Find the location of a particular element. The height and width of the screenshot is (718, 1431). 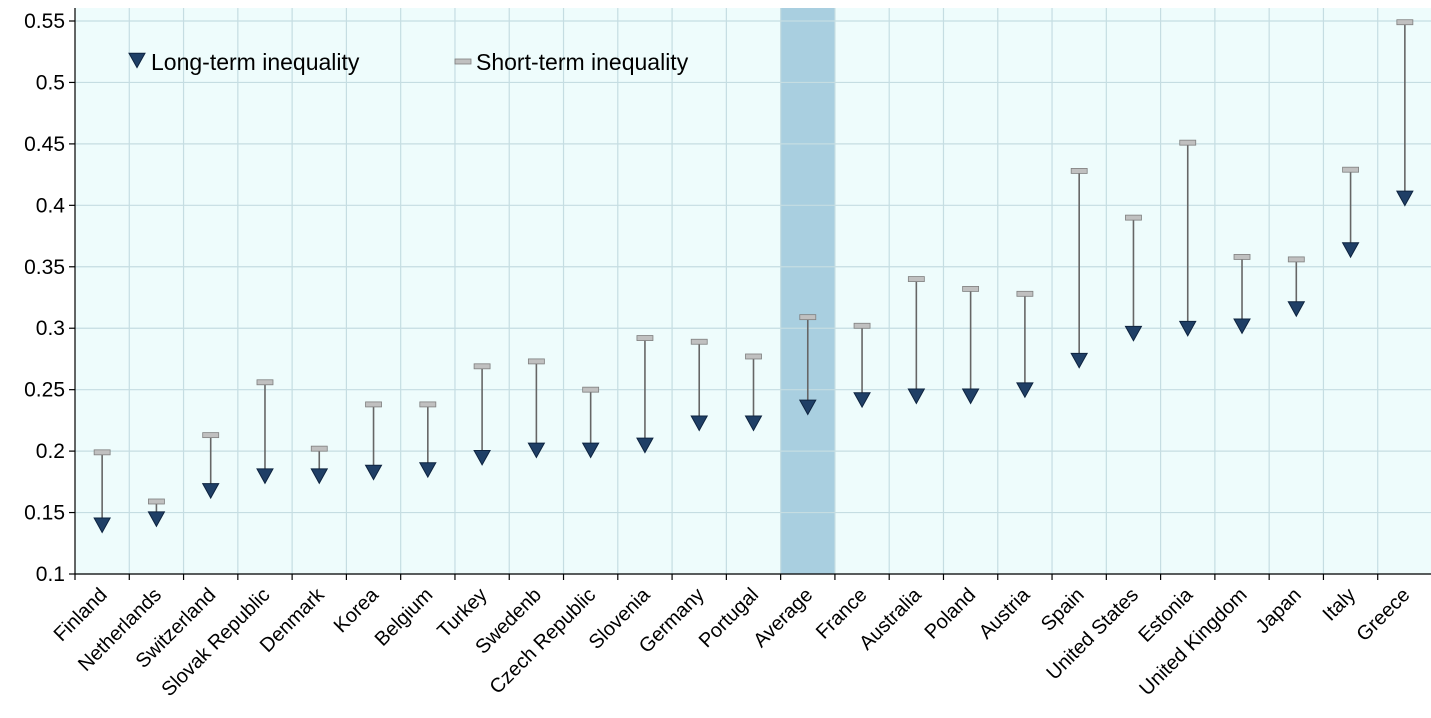

legend-short-term-label: Short-term inequality is located at coordinates (582, 62).